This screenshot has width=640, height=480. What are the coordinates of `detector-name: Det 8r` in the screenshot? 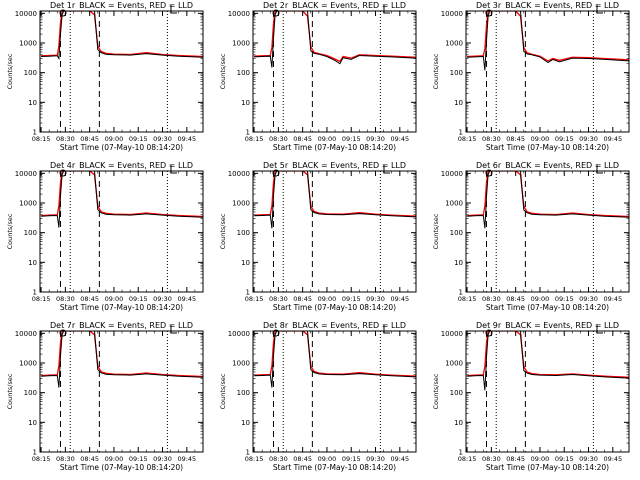 It's located at (276, 325).